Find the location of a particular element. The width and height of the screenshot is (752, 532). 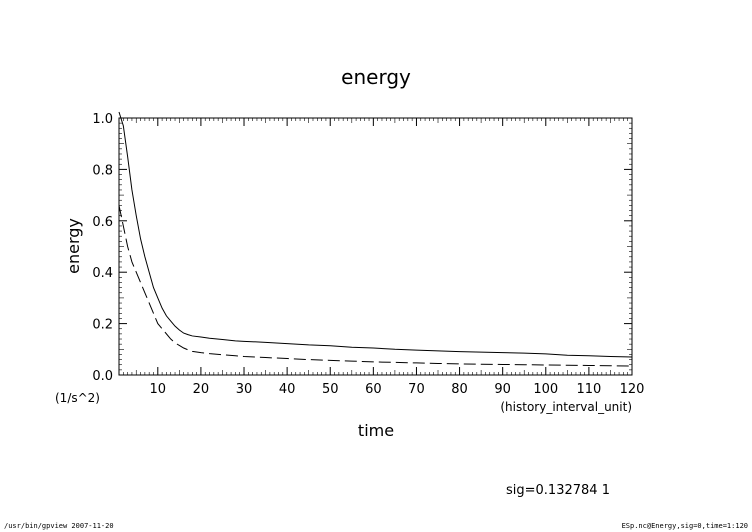

x-tick-label: 110 is located at coordinates (588, 389).